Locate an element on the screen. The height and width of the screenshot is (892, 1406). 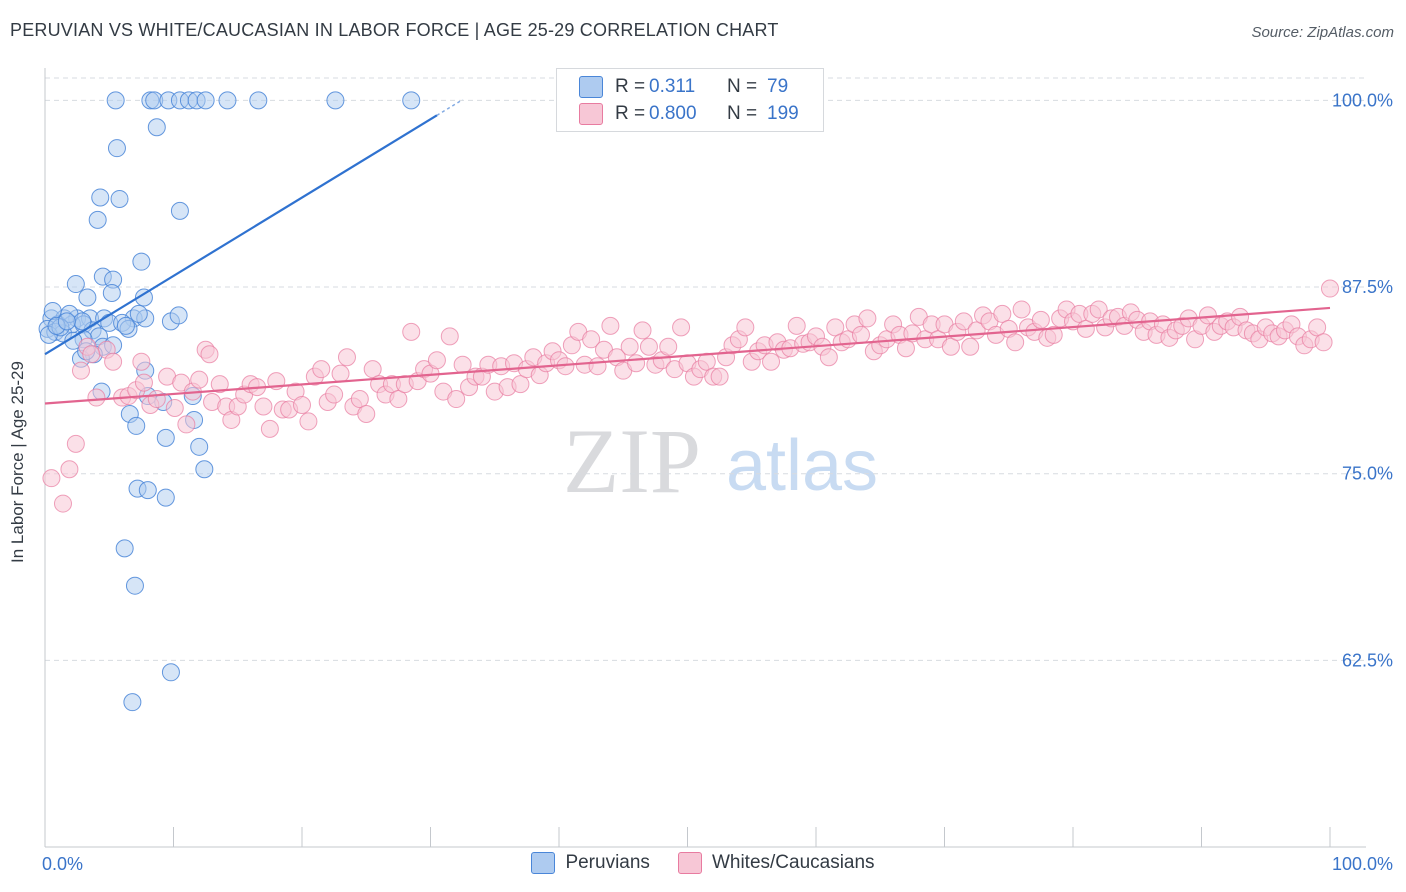
trend-line-peruvians is located at coordinates (241, 235).